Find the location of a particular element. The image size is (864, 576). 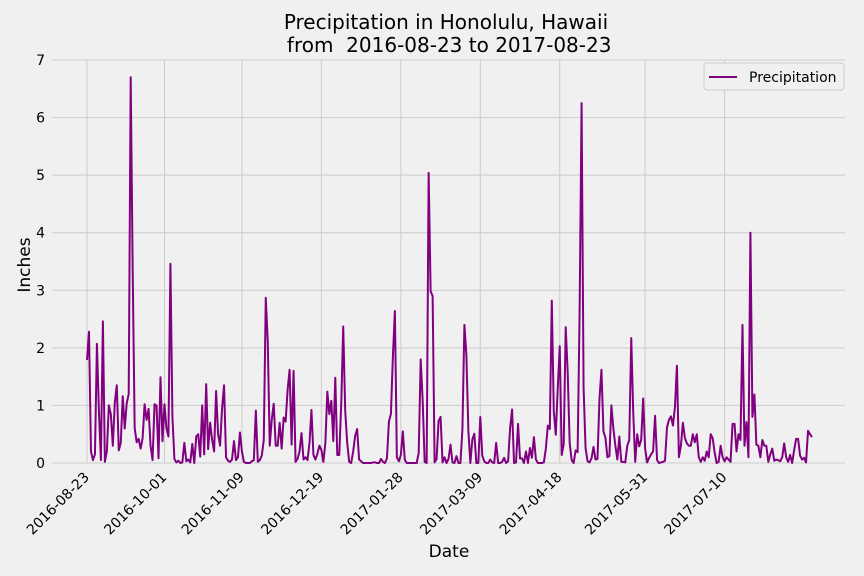

y-tick-label: 1 is located at coordinates (40, 406).